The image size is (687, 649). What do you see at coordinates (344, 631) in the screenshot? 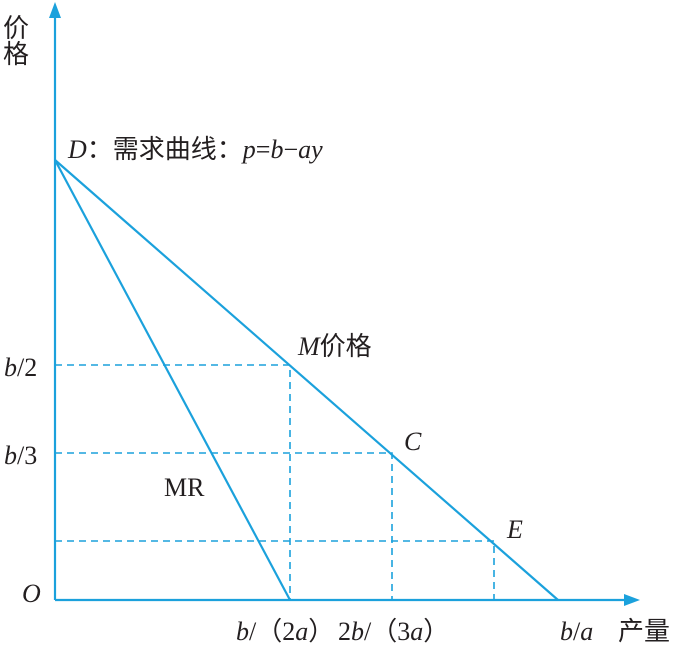
I see `label-part: 2` at bounding box center [344, 631].